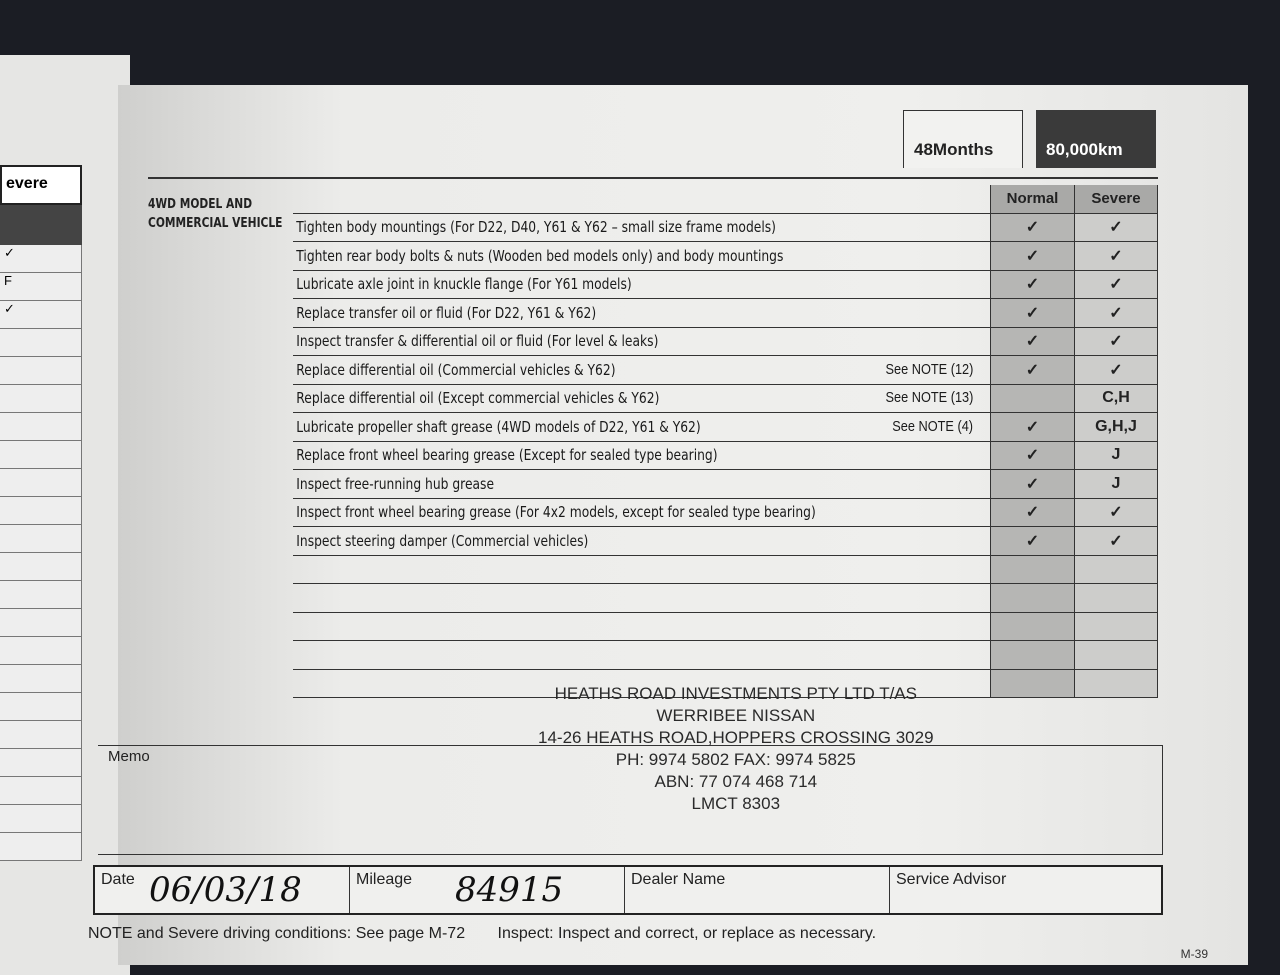  I want to click on months-header: 48Months, so click(963, 139).